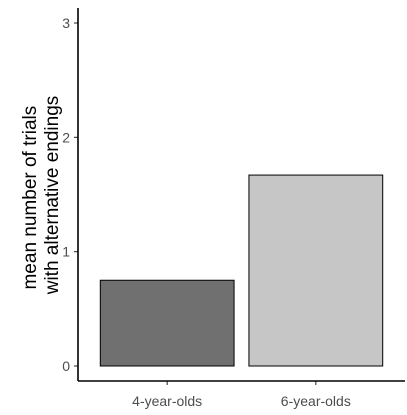 This screenshot has width=407, height=415. Describe the element at coordinates (167, 323) in the screenshot. I see `bar-4-year-olds` at that location.